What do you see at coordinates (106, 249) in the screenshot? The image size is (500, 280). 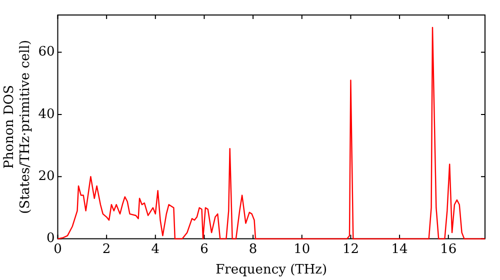 I see `x-tick-label: 2` at bounding box center [106, 249].